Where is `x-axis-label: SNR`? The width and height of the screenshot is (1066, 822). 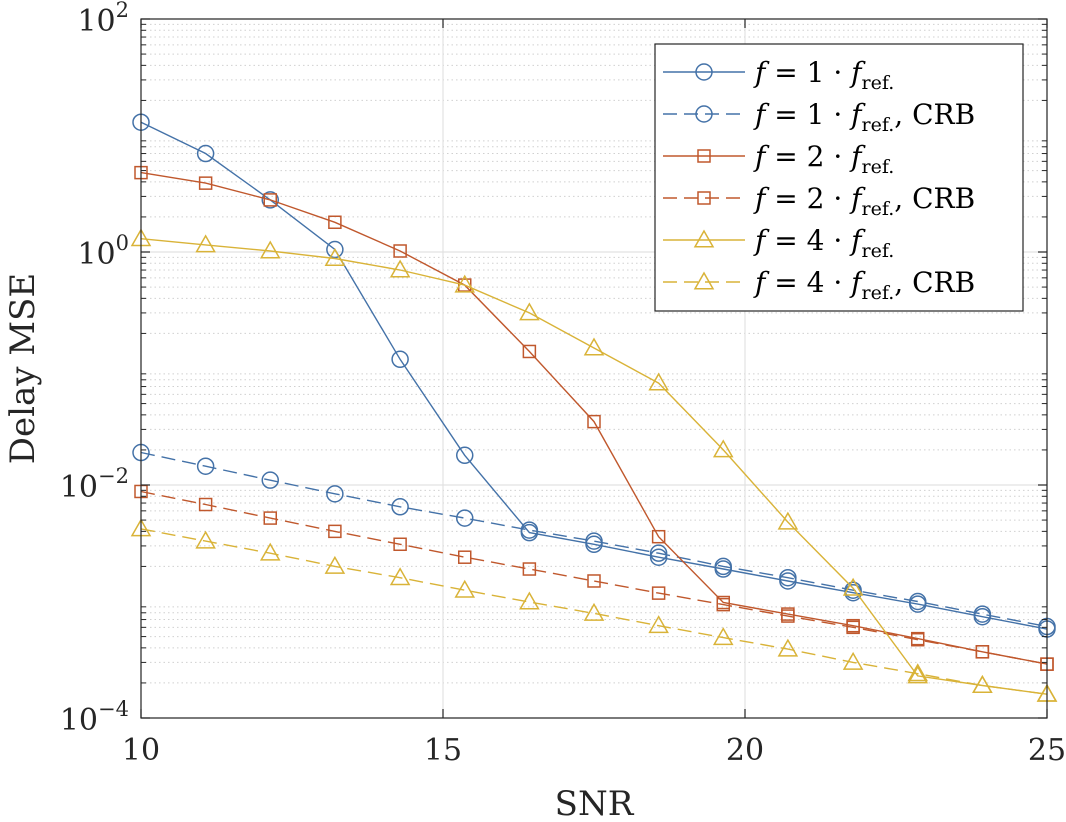
x-axis-label: SNR is located at coordinates (595, 803).